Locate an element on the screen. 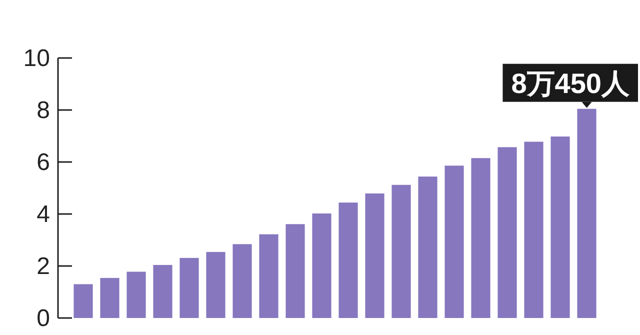 Image resolution: width=640 pixels, height=335 pixels. y-tick-label: 10 is located at coordinates (36, 58).